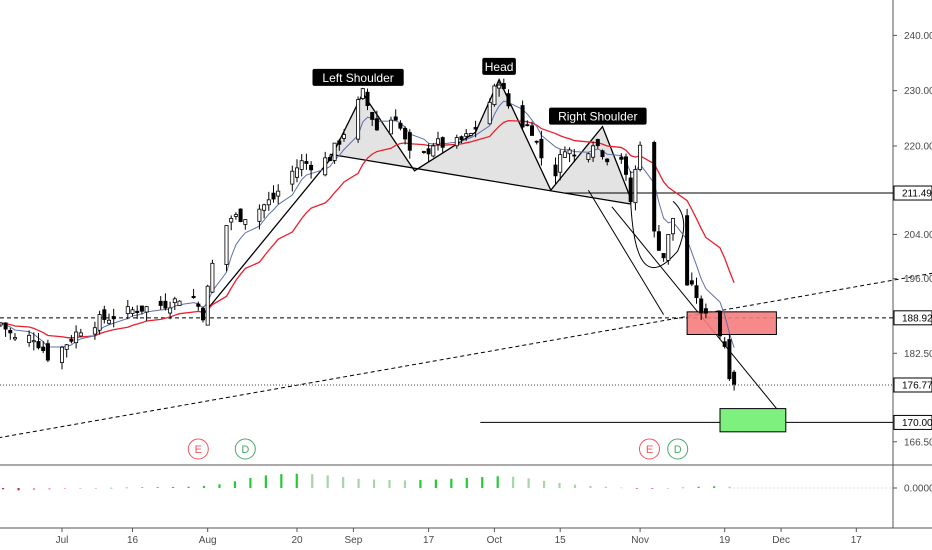  I want to click on x-tick-label-7: 15, so click(561, 540).